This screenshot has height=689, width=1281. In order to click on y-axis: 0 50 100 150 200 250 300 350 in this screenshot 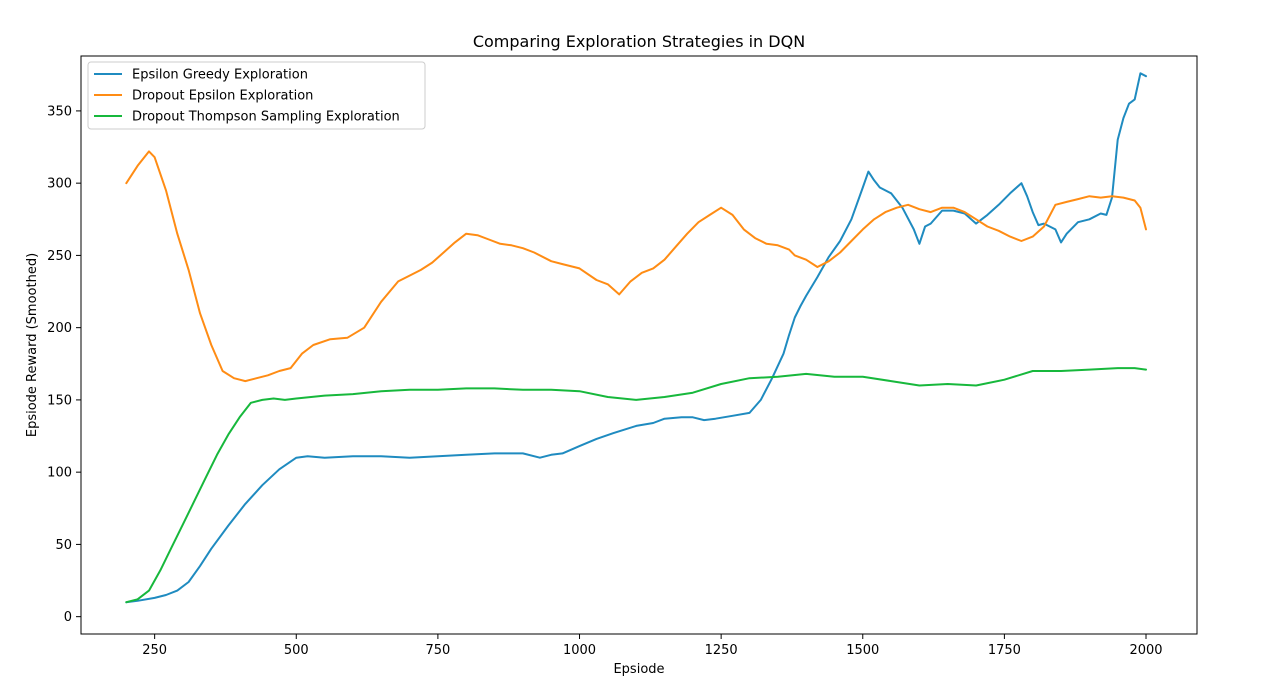, I will do `click(64, 364)`.